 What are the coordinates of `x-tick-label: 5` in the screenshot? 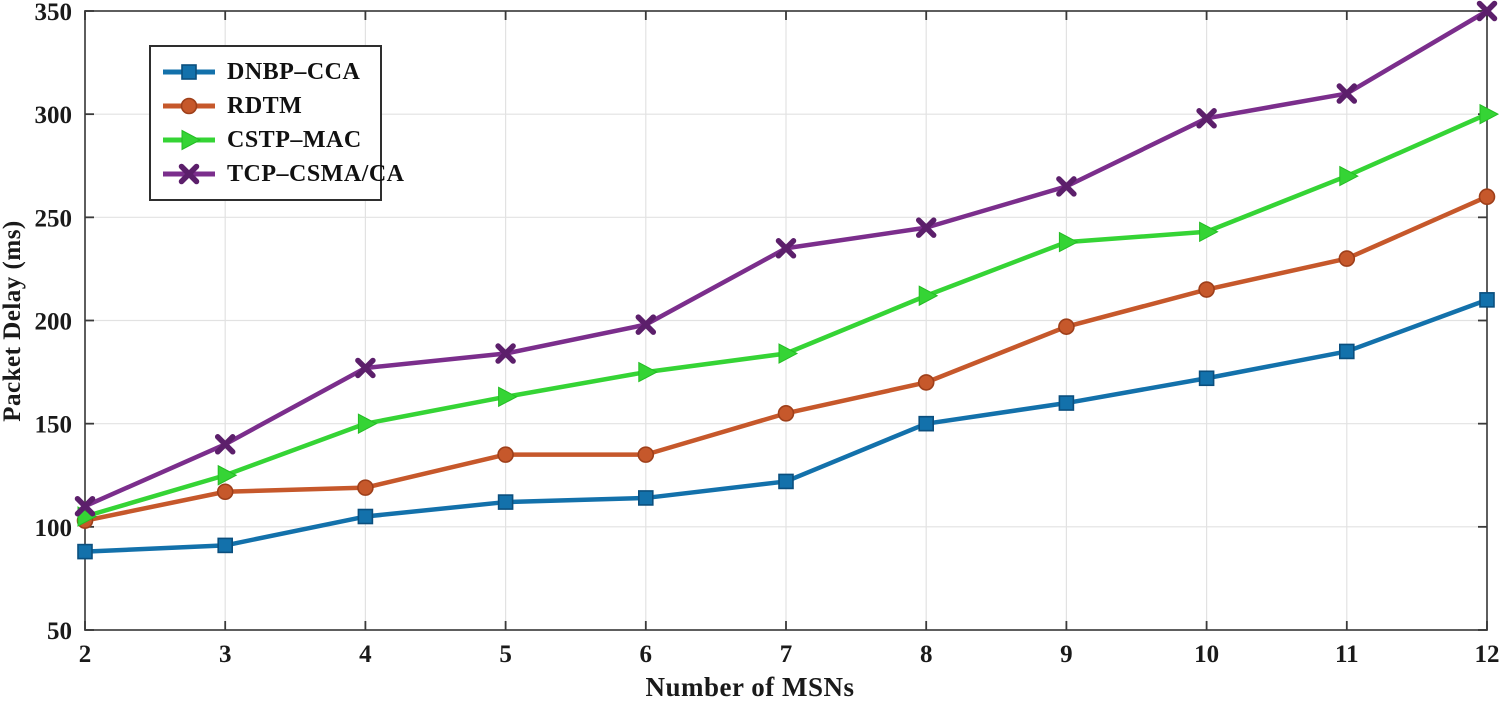 It's located at (505, 654).